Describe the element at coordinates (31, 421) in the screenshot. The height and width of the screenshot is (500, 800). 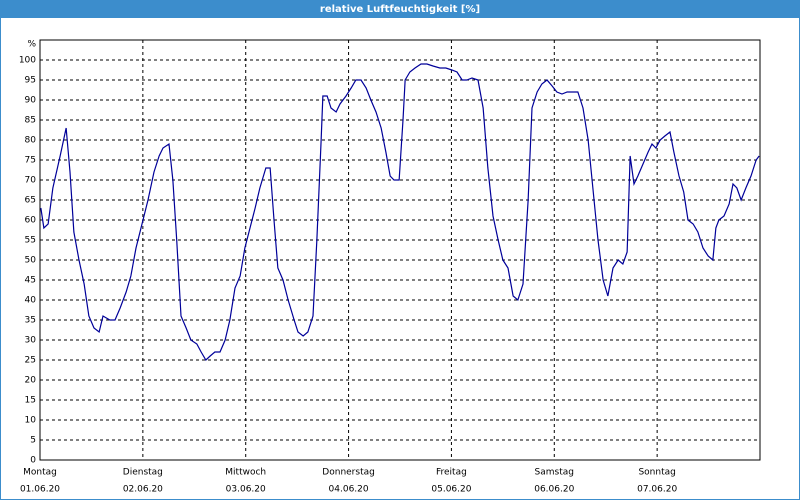
I see `y-tick-label: 10` at that location.